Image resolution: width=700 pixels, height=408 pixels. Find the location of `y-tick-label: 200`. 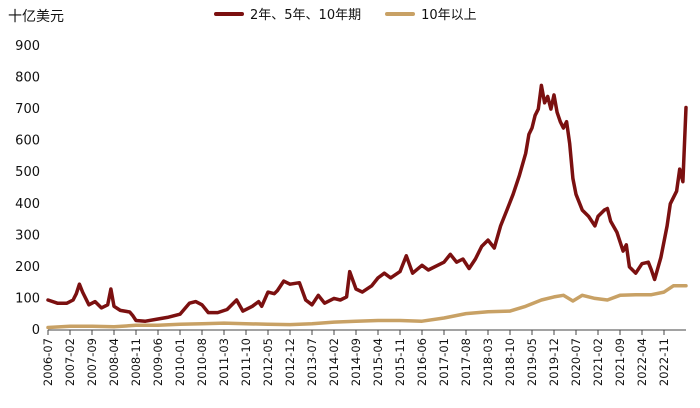

y-tick-label: 200 is located at coordinates (27, 267).